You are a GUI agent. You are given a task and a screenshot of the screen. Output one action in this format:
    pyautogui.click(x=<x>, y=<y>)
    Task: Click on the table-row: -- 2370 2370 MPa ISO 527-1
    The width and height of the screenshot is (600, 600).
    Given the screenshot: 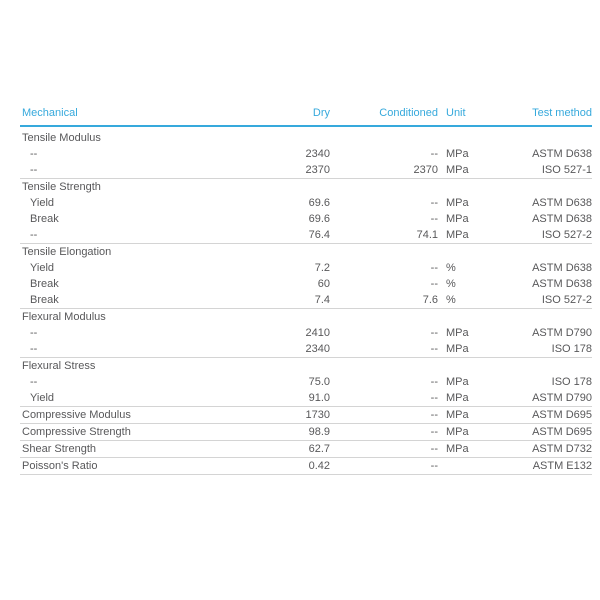 What is the action you would take?
    pyautogui.click(x=306, y=170)
    